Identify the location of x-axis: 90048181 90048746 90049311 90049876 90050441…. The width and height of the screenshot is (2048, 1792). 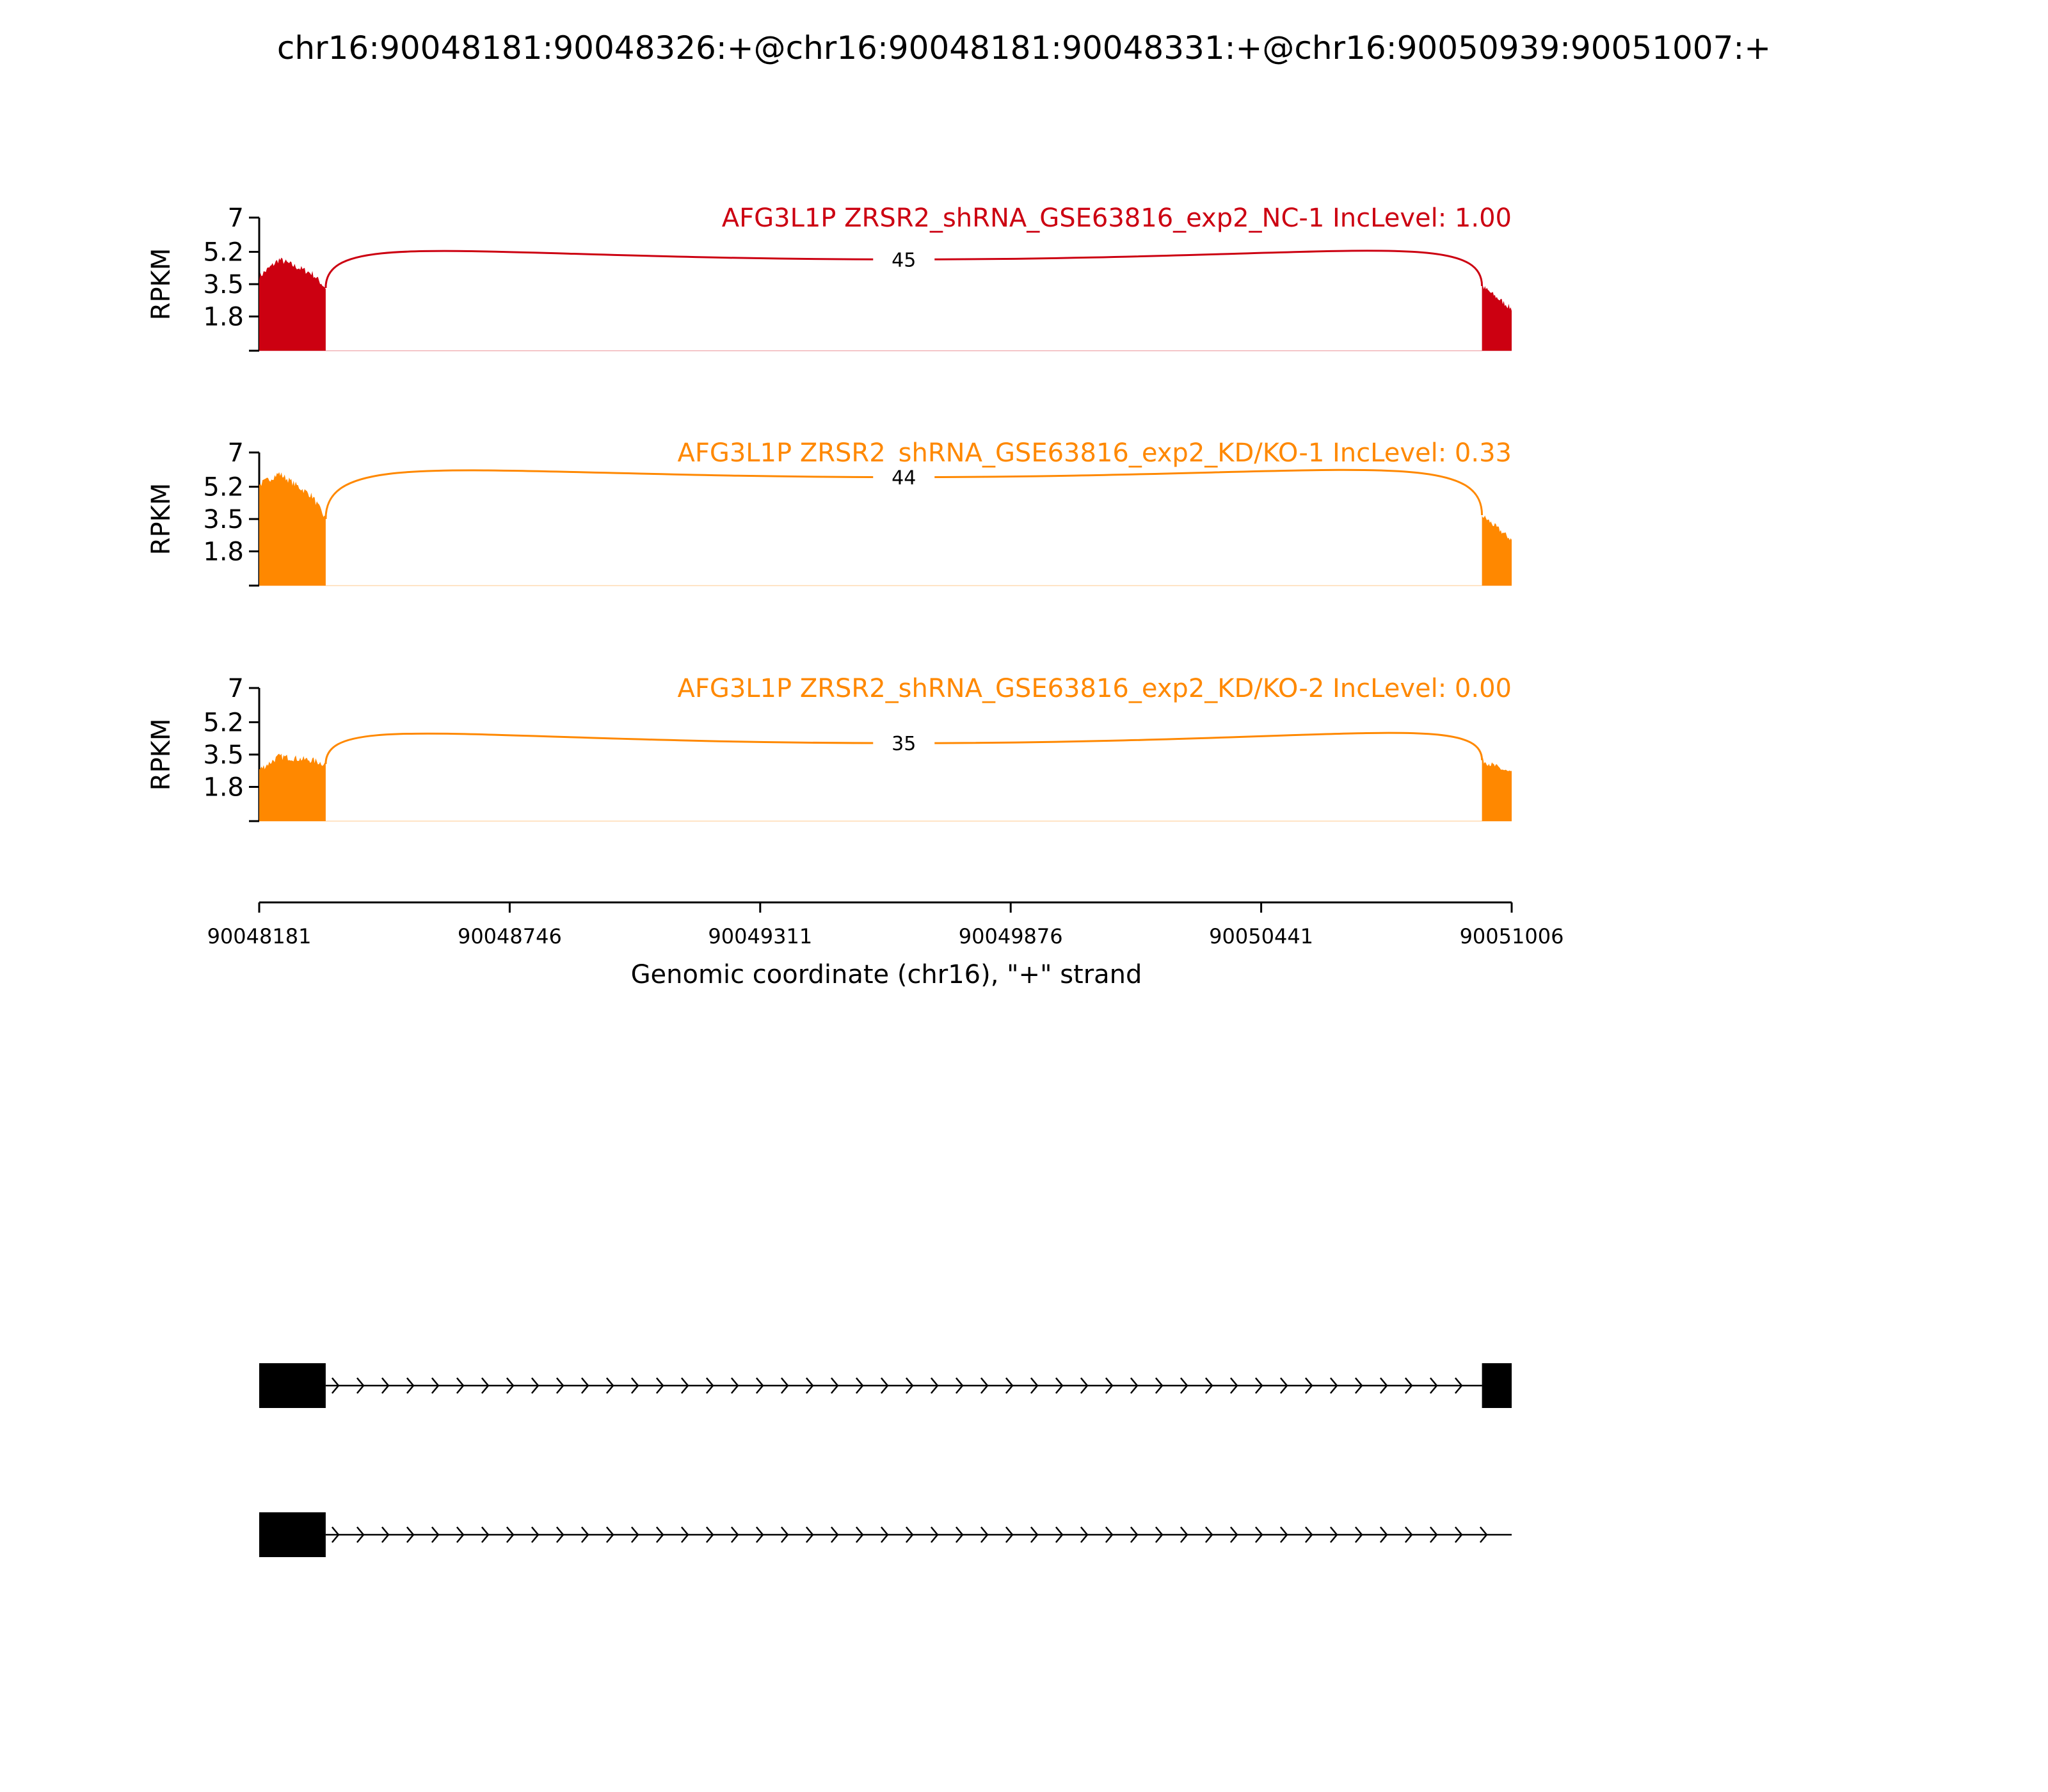
(885, 945).